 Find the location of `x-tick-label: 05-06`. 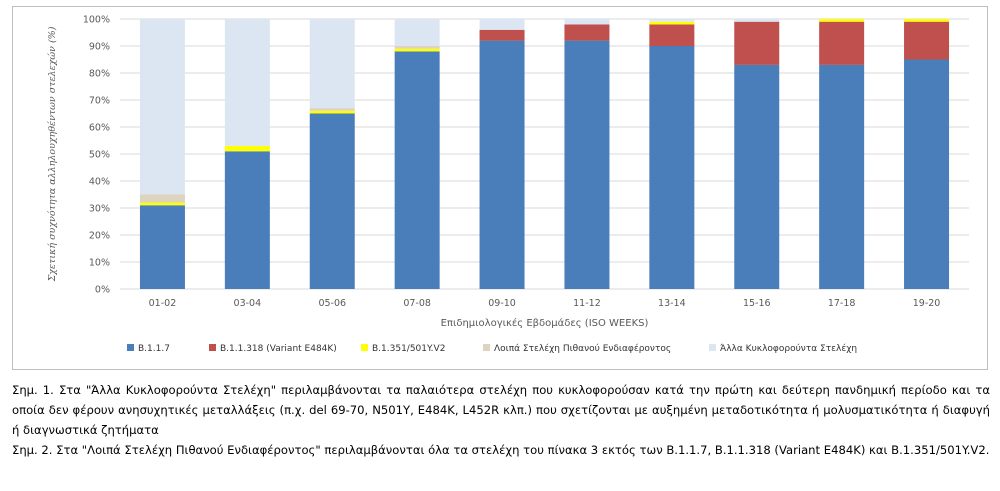

x-tick-label: 05-06 is located at coordinates (332, 303).